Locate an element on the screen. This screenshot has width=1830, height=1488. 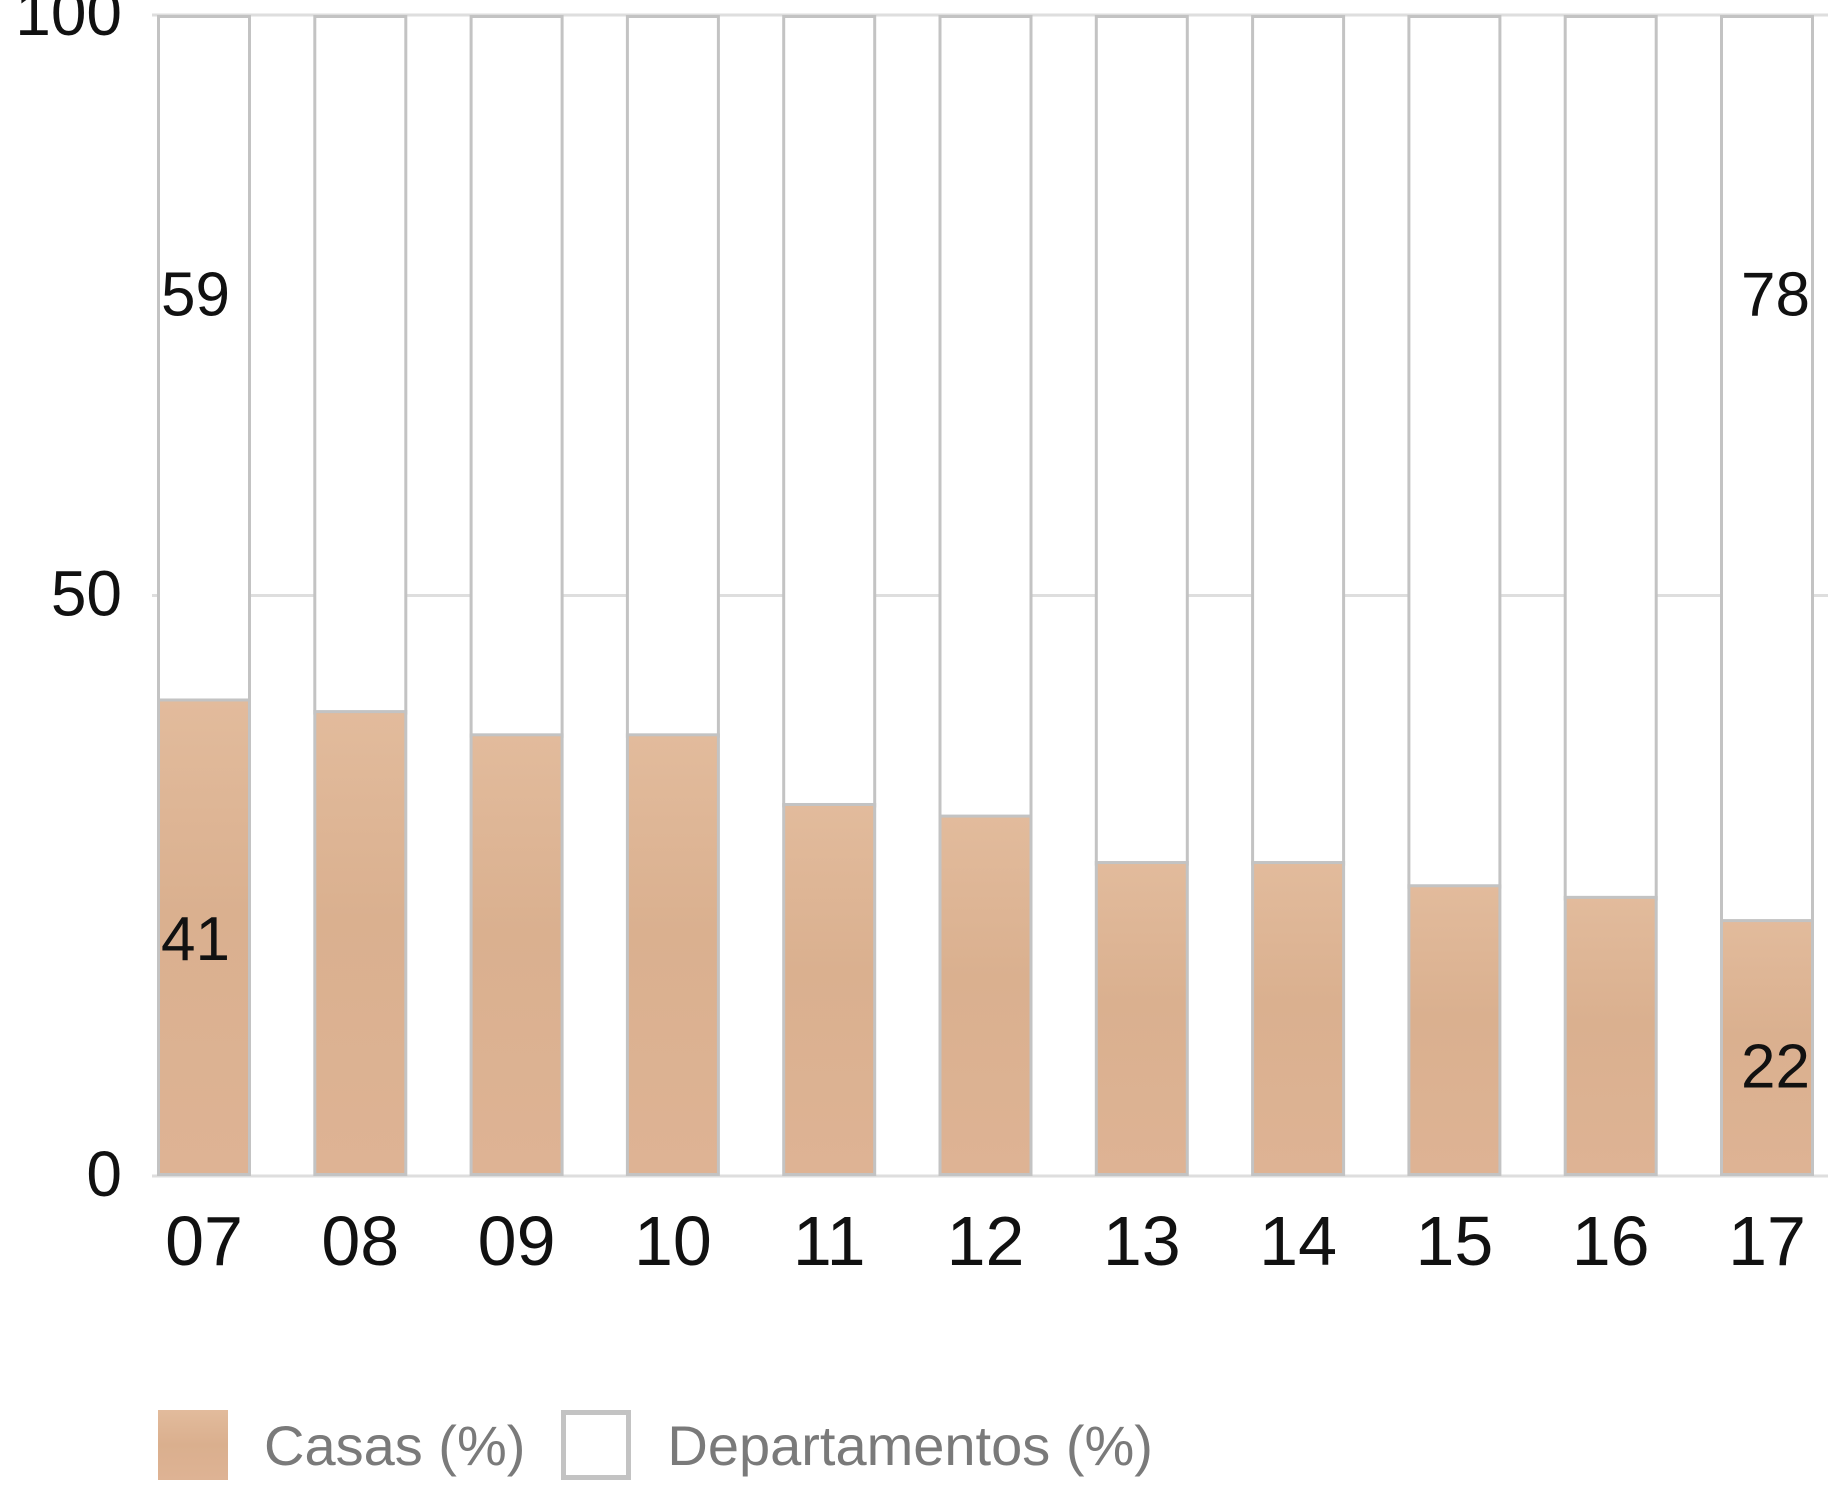
y-tick-label: 50 is located at coordinates (86, 594).